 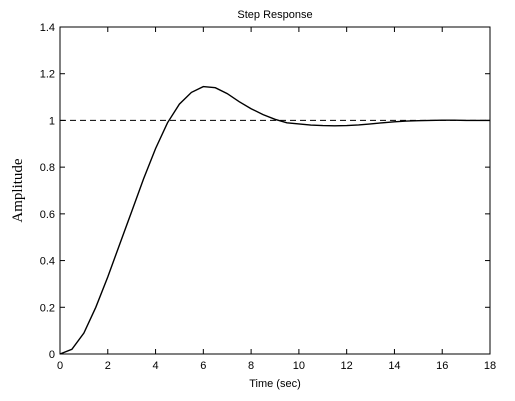 I want to click on x-tick-label: 14, so click(x=394, y=366).